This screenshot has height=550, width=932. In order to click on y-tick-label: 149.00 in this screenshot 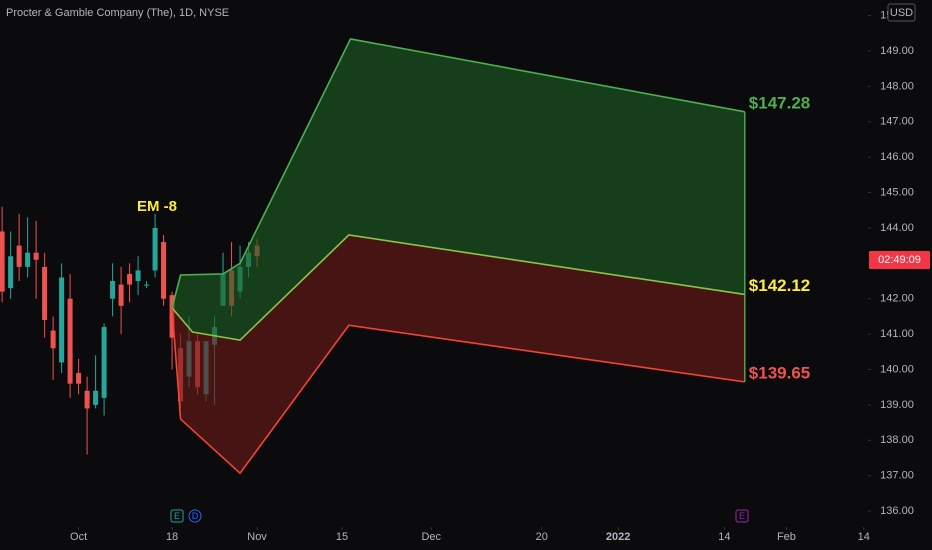, I will do `click(897, 51)`.